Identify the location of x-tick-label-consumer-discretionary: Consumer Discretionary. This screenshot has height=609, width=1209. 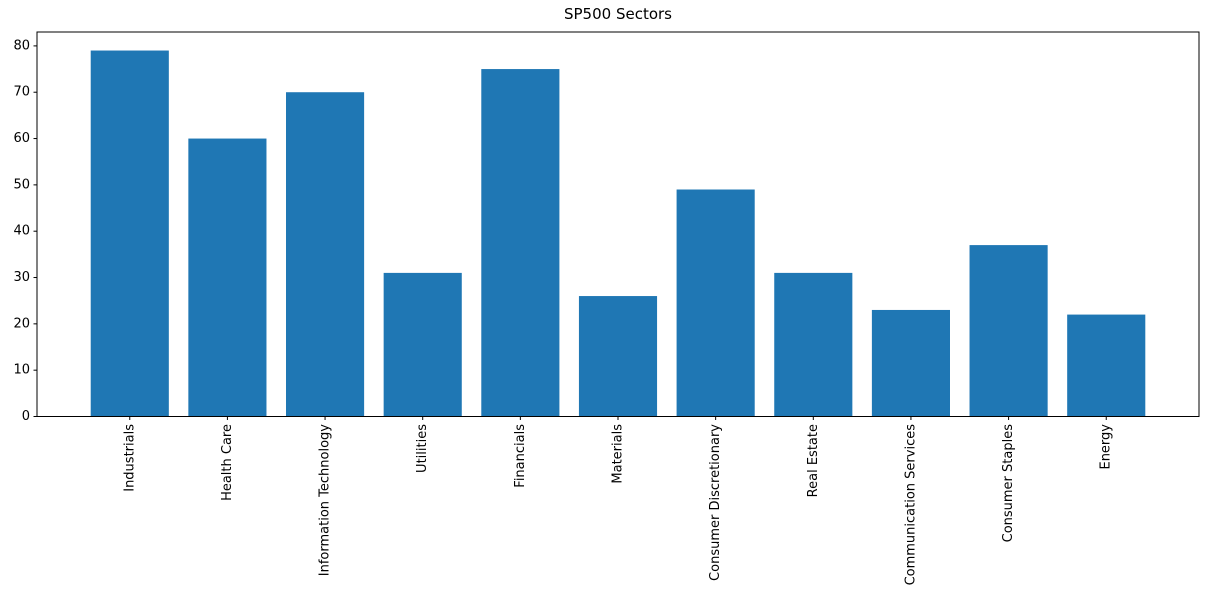
(715, 502).